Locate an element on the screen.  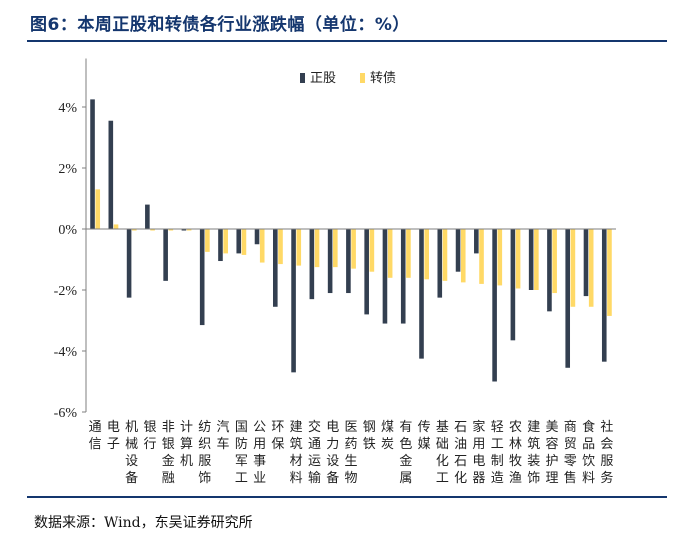
x-tick-label: 通信 is located at coordinates (95, 436).